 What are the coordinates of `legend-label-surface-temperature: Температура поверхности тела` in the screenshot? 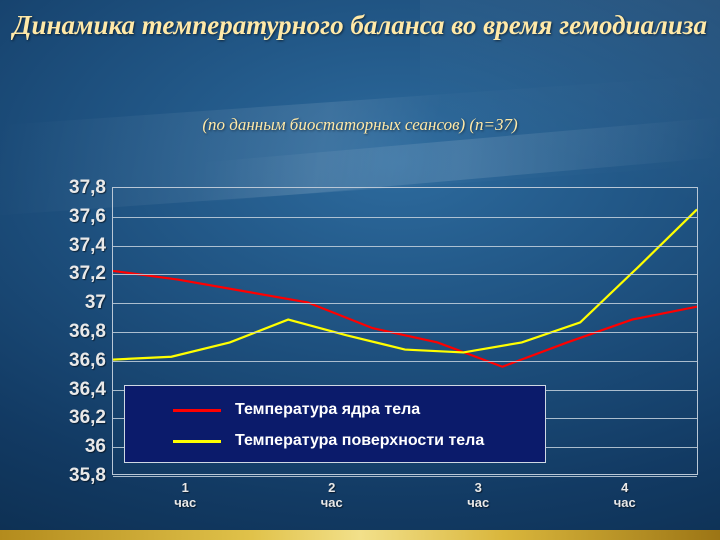 It's located at (360, 440).